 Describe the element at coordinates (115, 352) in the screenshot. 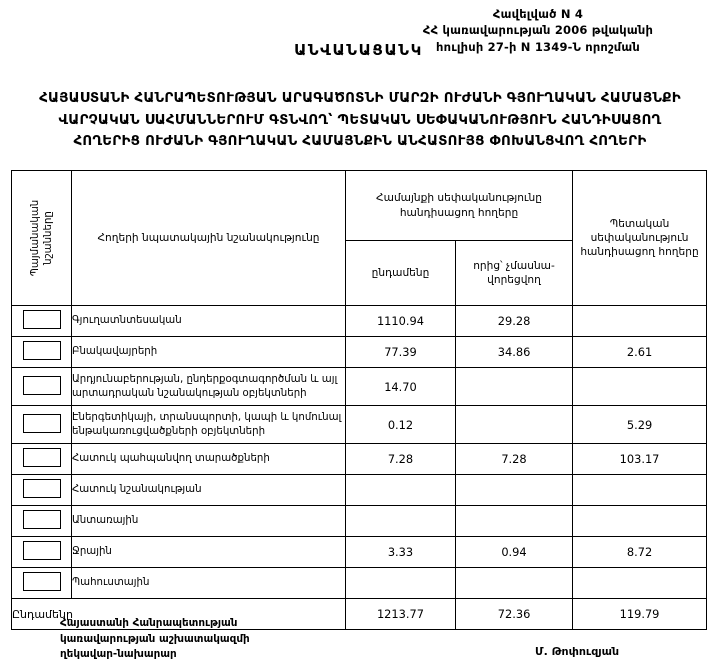

I see `land-purpose-line-1: Բնակավայրերի` at that location.